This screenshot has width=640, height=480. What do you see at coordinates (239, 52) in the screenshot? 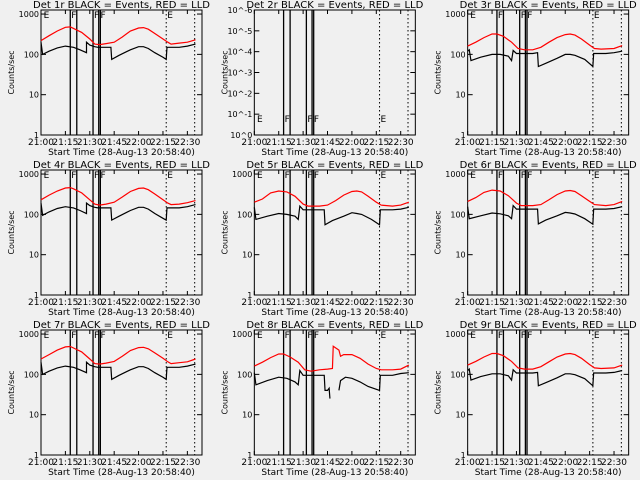
I see `y-tick-label: 10^-4` at bounding box center [239, 52].